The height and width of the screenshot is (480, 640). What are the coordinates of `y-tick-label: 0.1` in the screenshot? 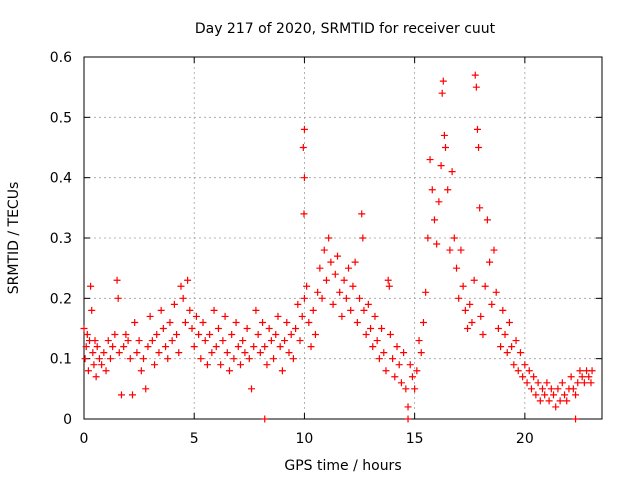 It's located at (61, 360).